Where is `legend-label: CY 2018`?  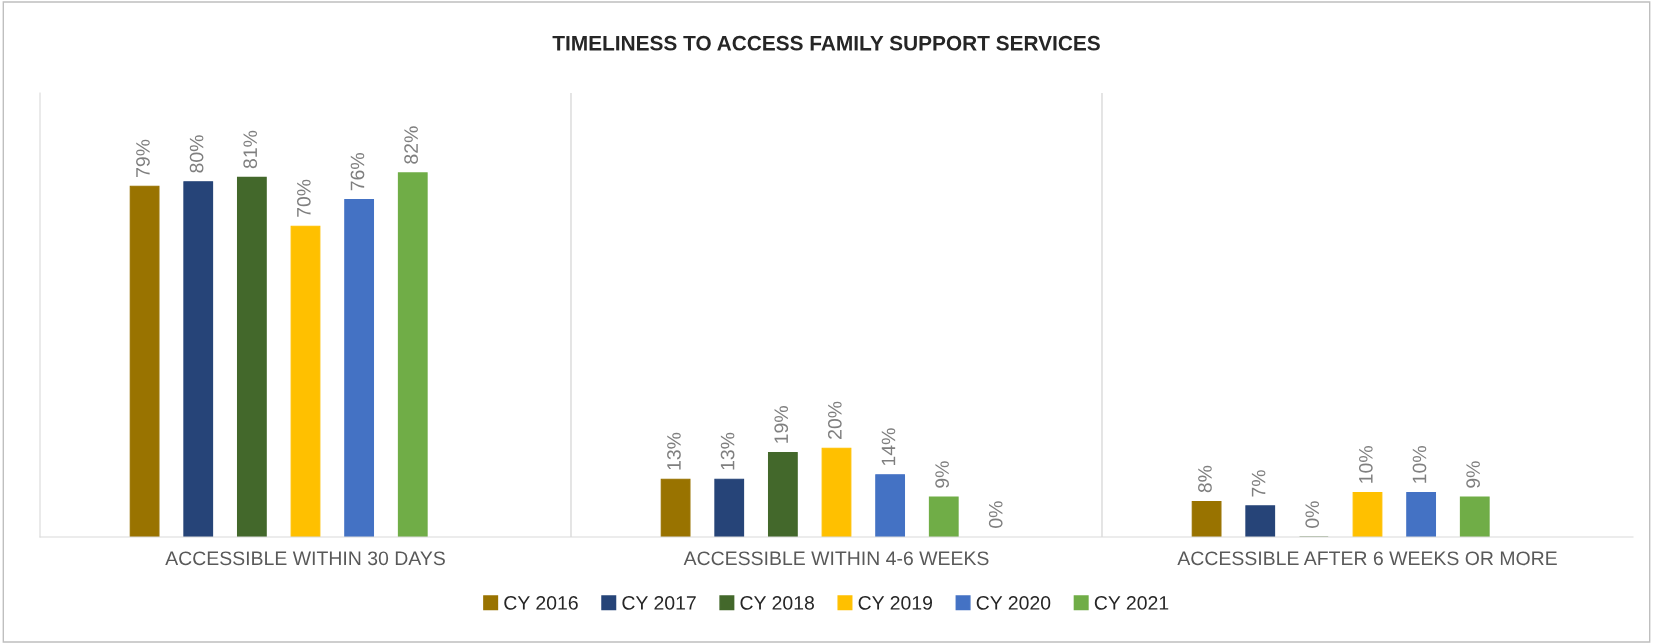 legend-label: CY 2018 is located at coordinates (777, 603).